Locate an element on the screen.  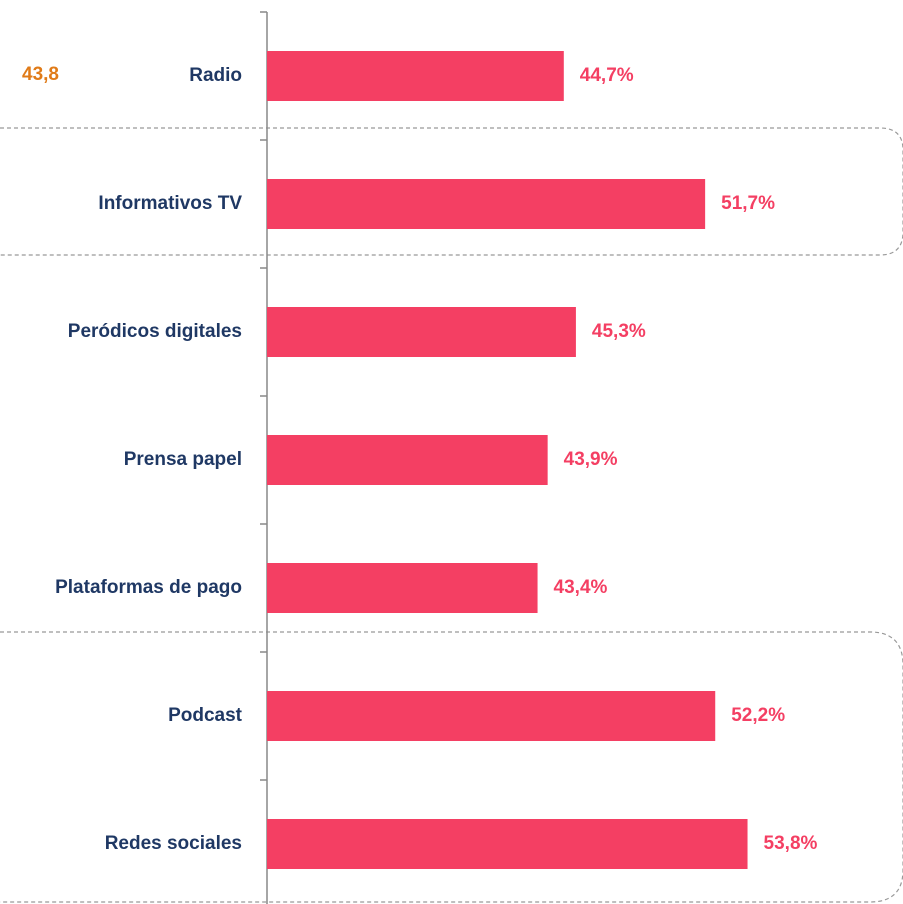
value-label: 43,4% is located at coordinates (581, 587).